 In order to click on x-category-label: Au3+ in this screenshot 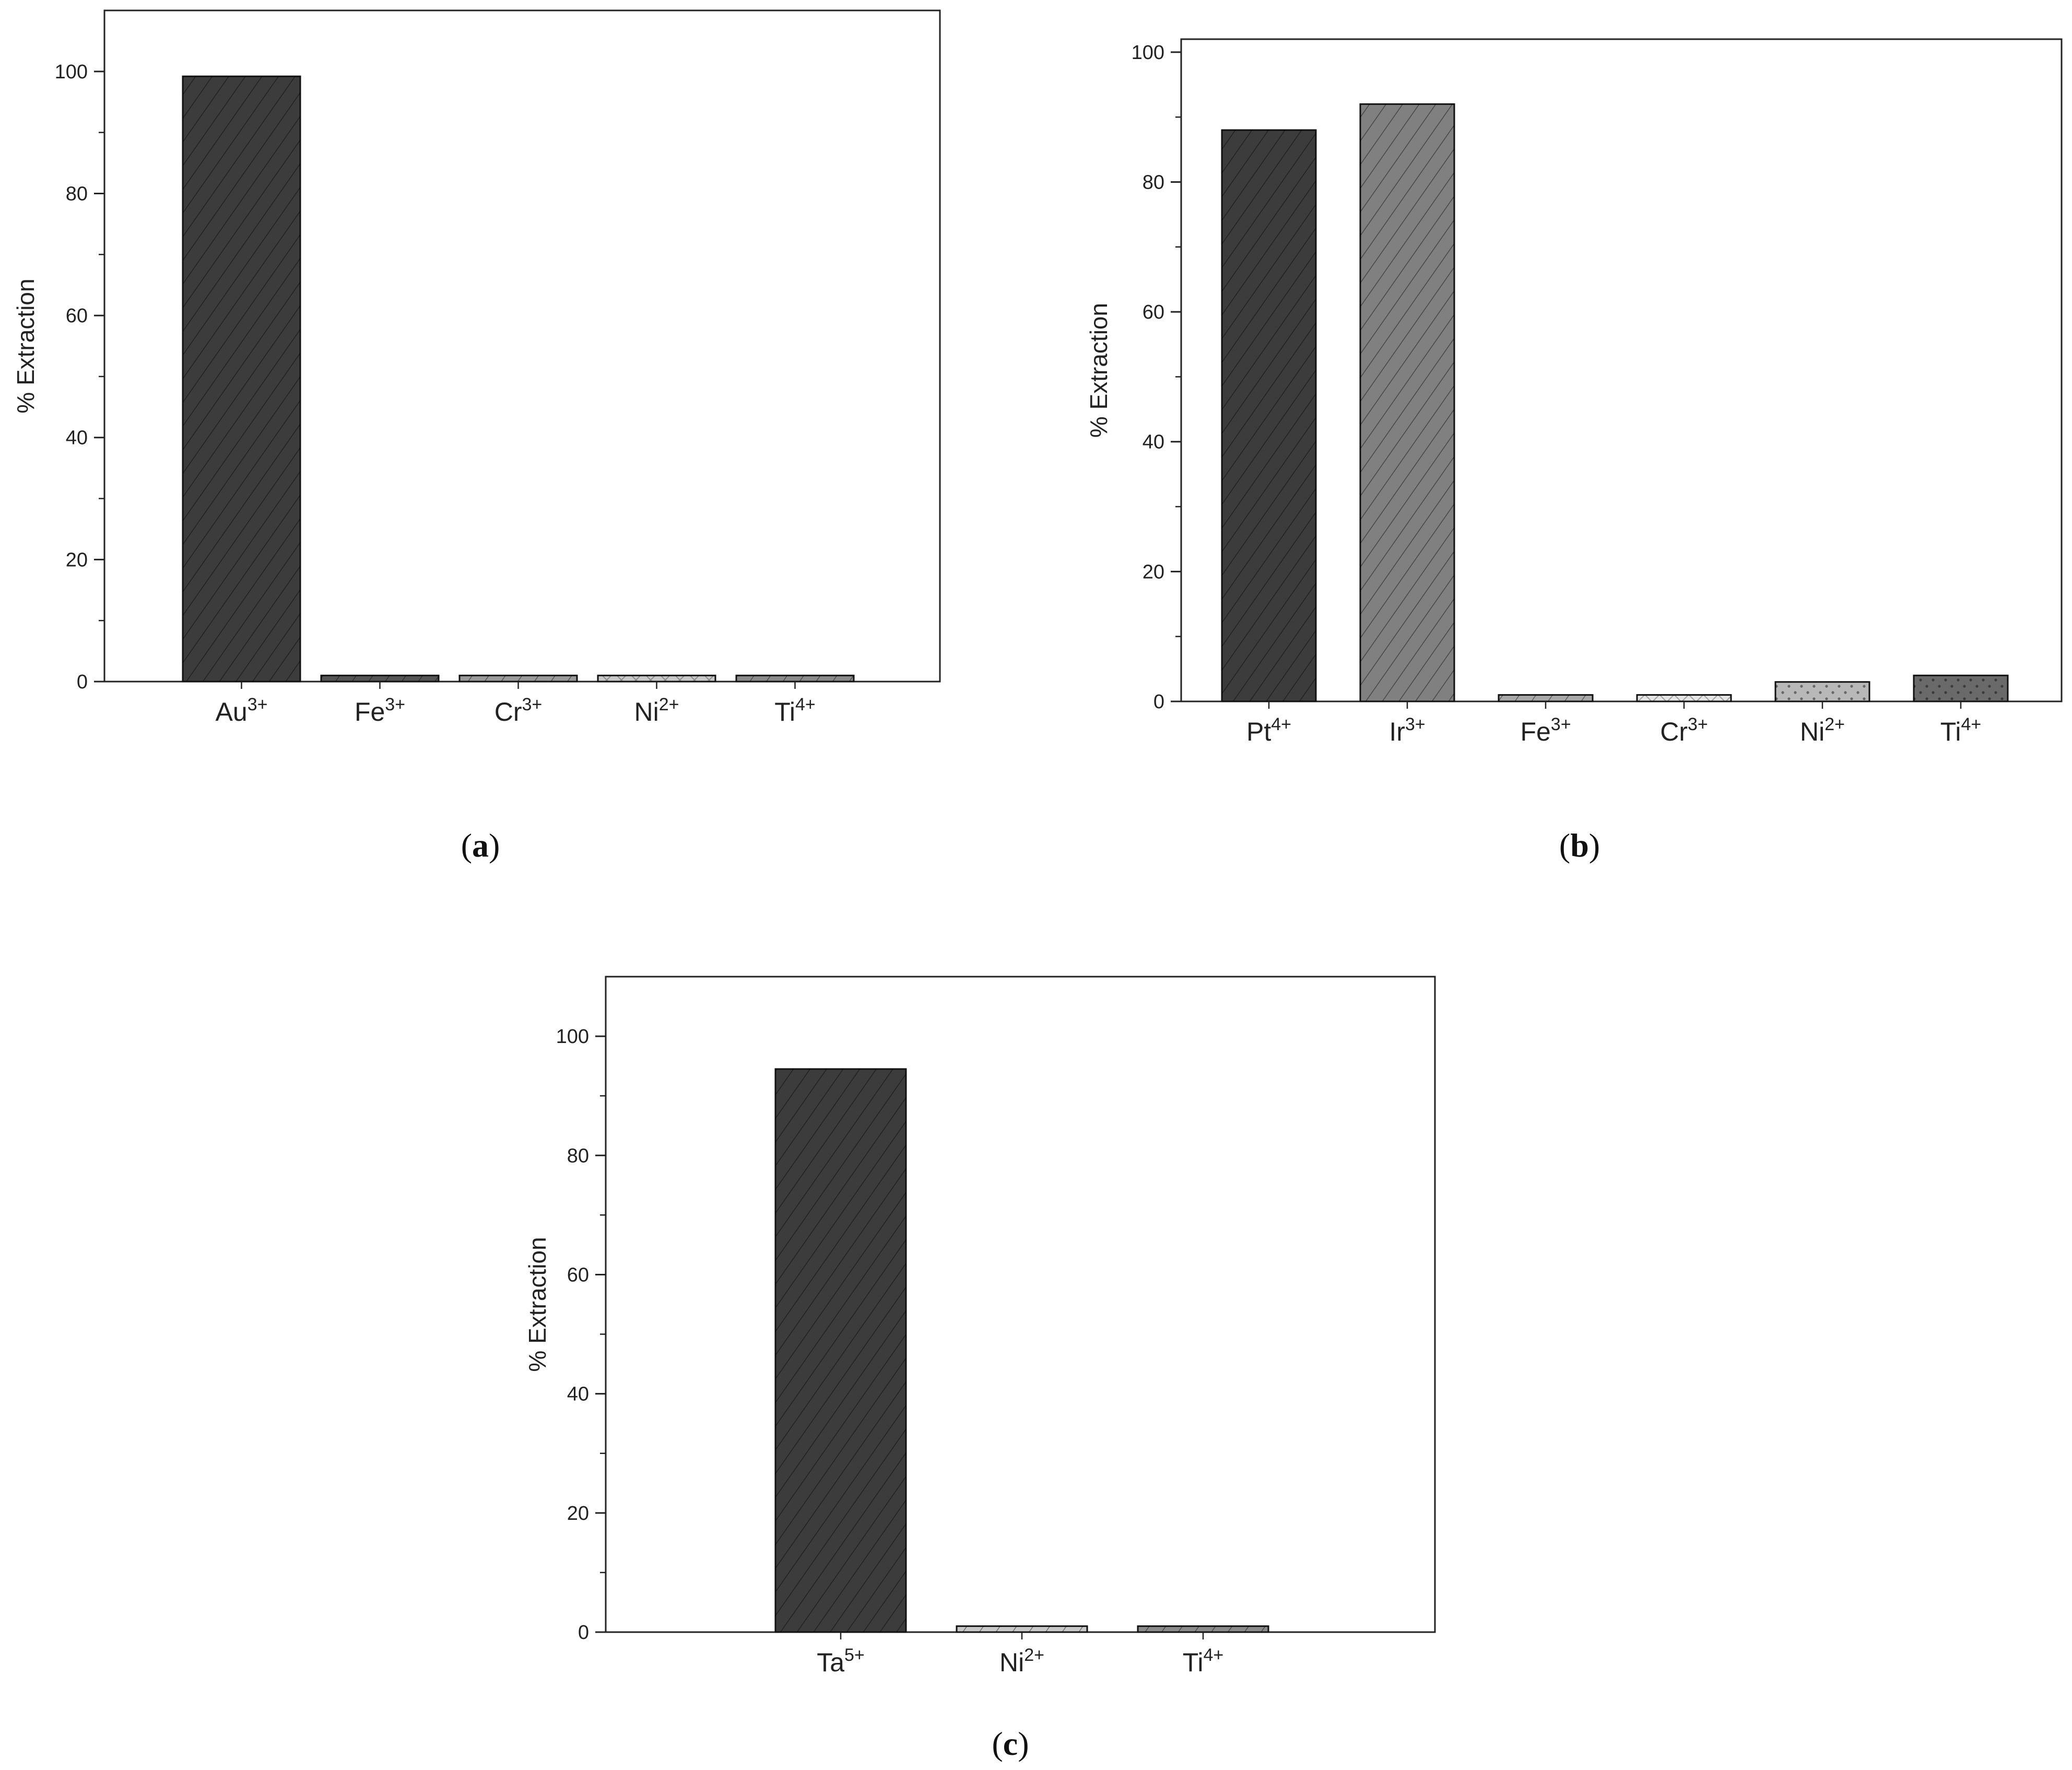, I will do `click(242, 710)`.